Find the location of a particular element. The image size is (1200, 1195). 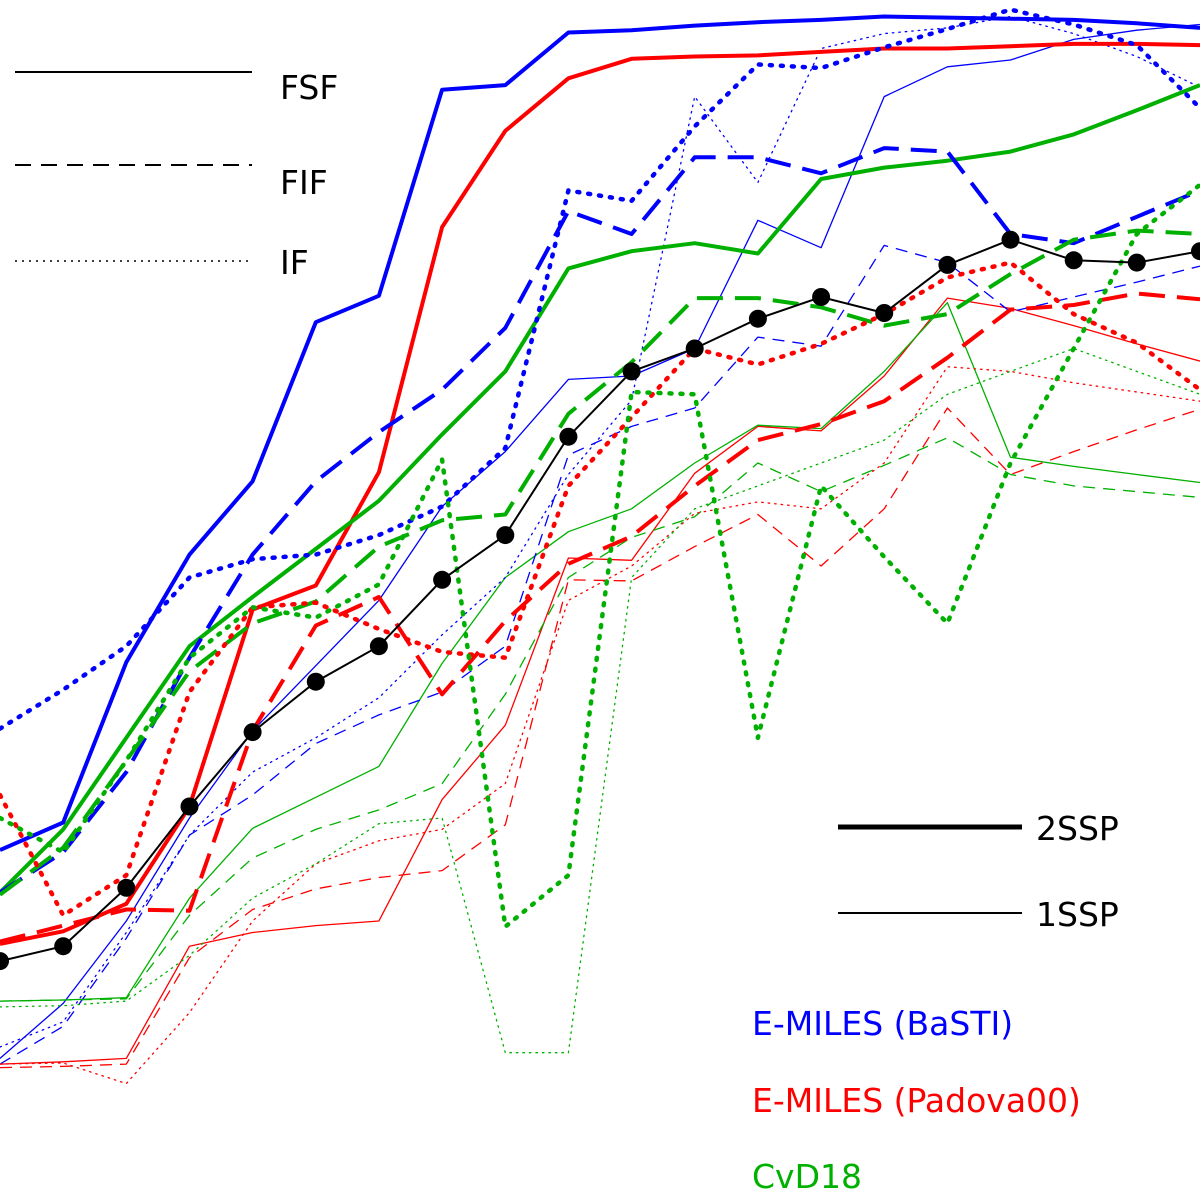

legend-fif-label: FIF is located at coordinates (304, 182).